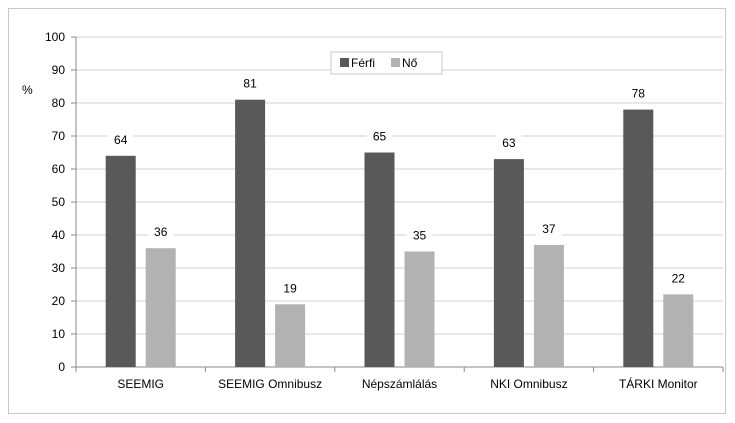 This screenshot has width=735, height=423. Describe the element at coordinates (658, 383) in the screenshot. I see `category-label: TÁRKI Monitor` at that location.